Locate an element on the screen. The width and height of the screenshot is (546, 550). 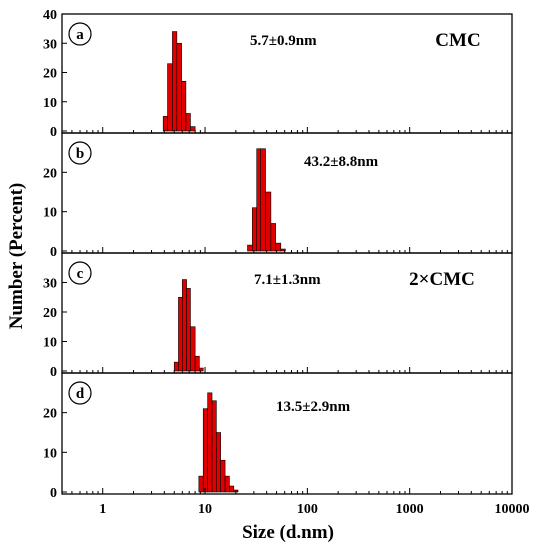
y-tick-label-d-2: 20 is located at coordinates (50, 414).